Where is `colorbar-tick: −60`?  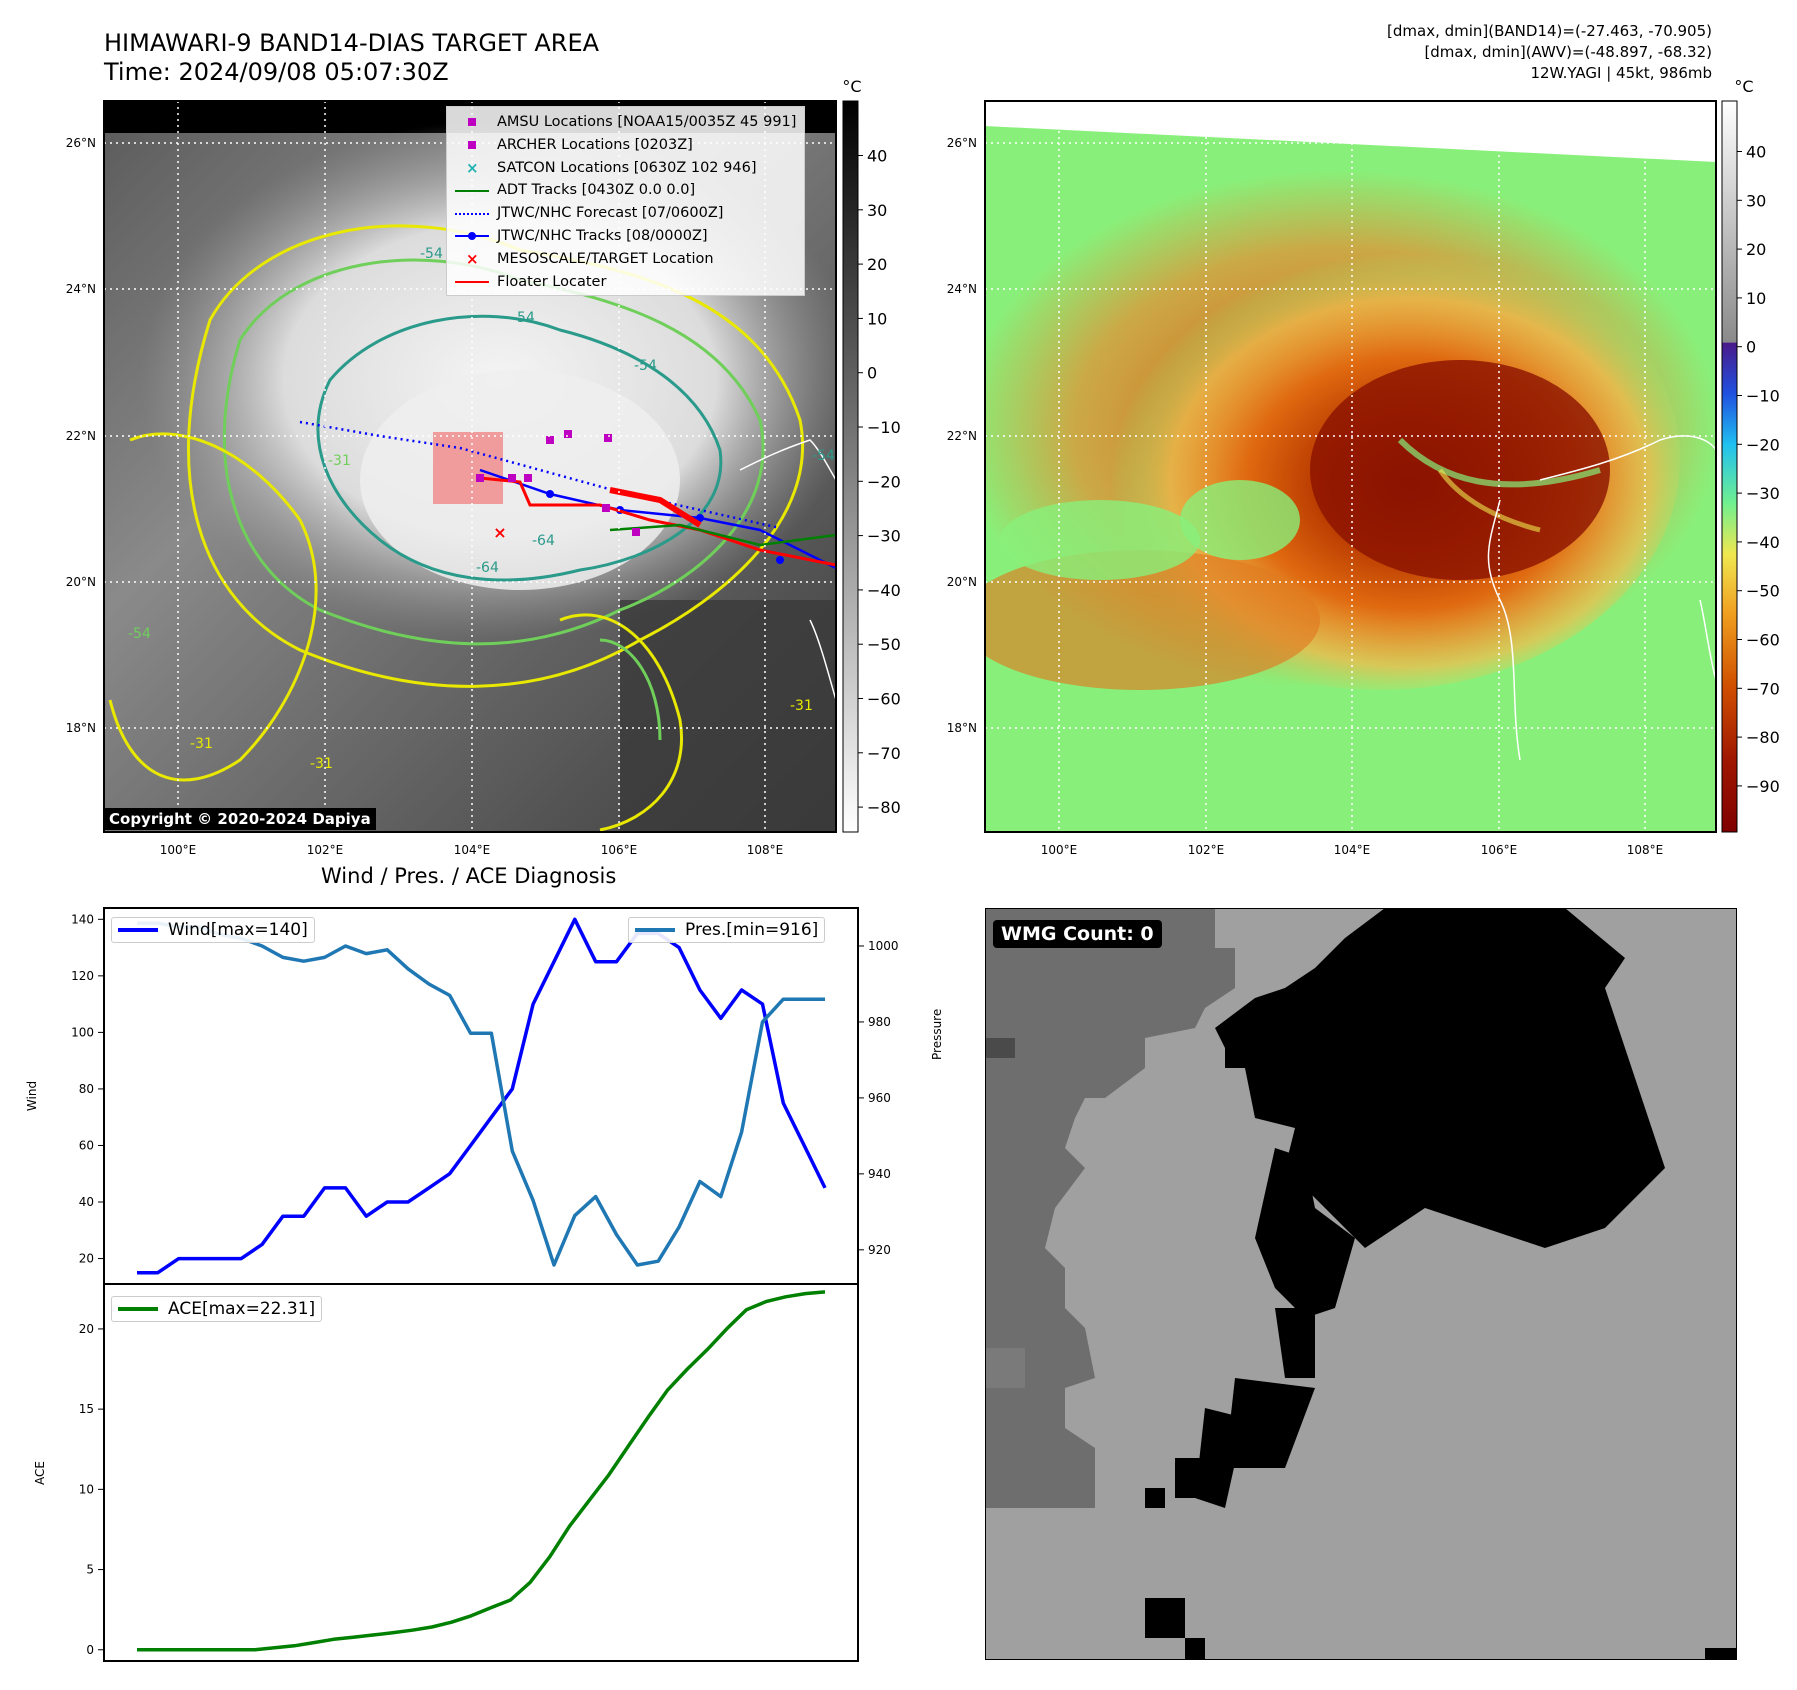
colorbar-tick: −60 is located at coordinates (883, 699).